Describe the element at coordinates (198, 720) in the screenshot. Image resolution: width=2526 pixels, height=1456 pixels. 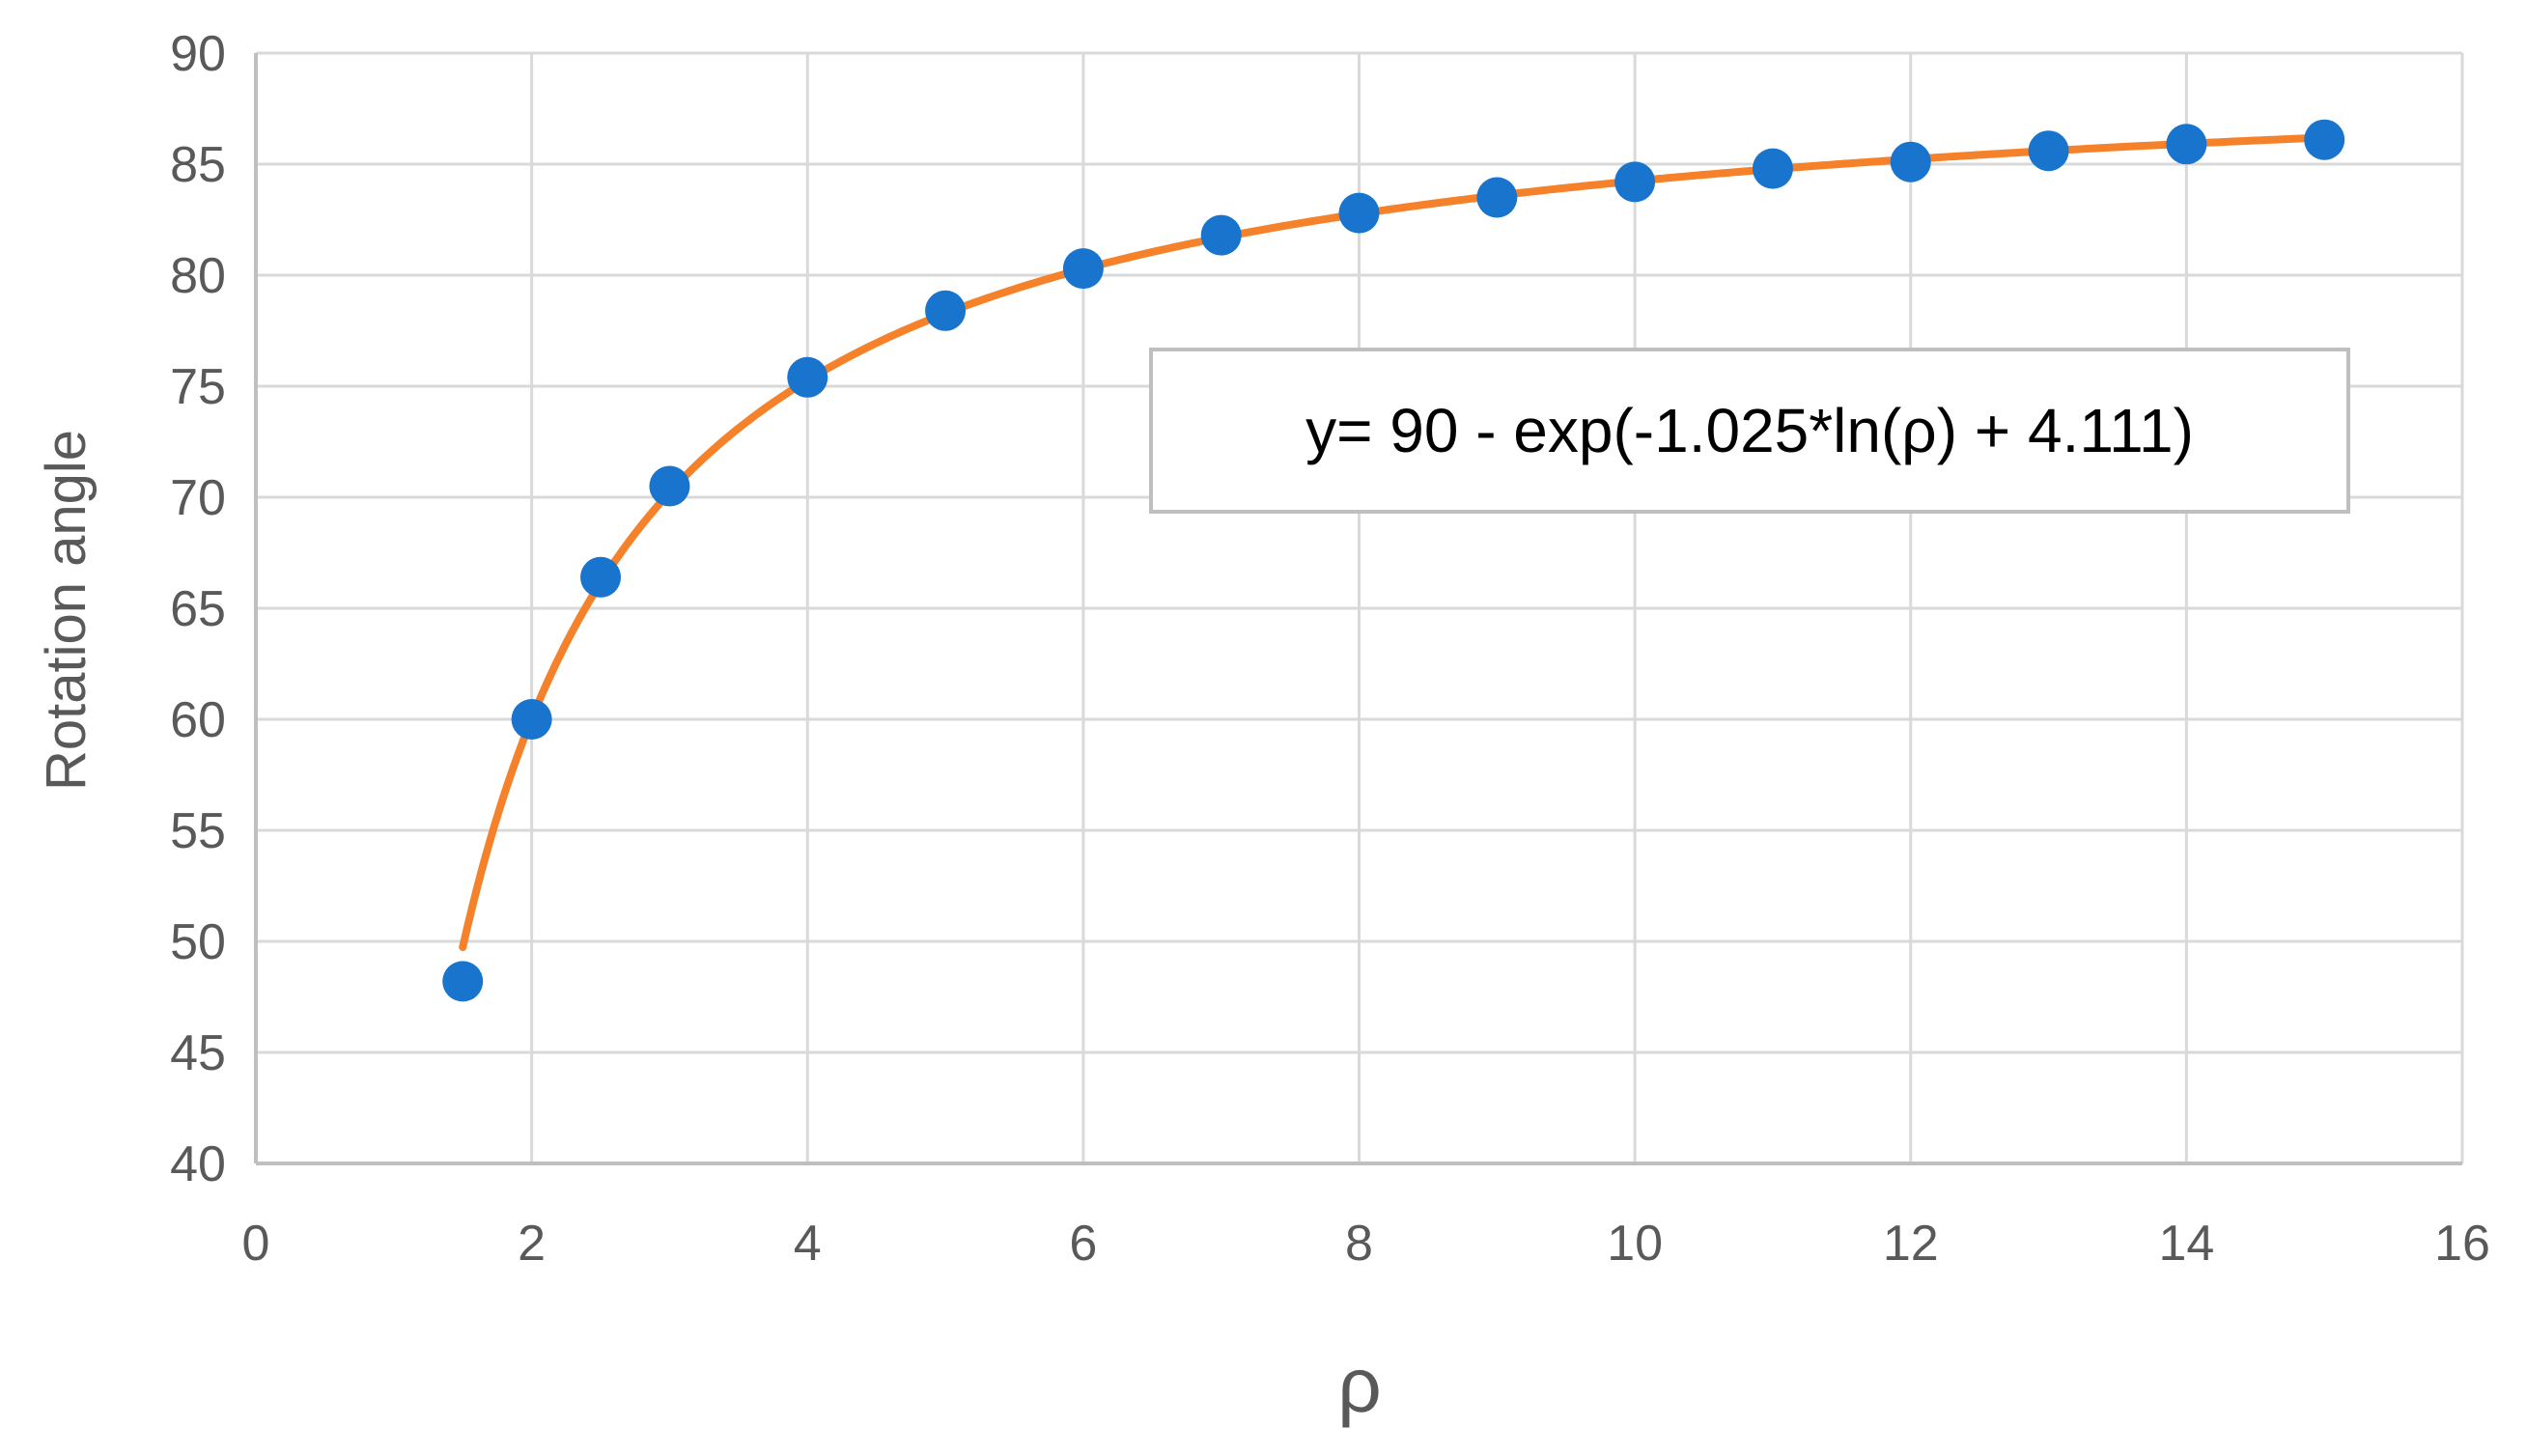
I see `y-tick-label: 60` at that location.